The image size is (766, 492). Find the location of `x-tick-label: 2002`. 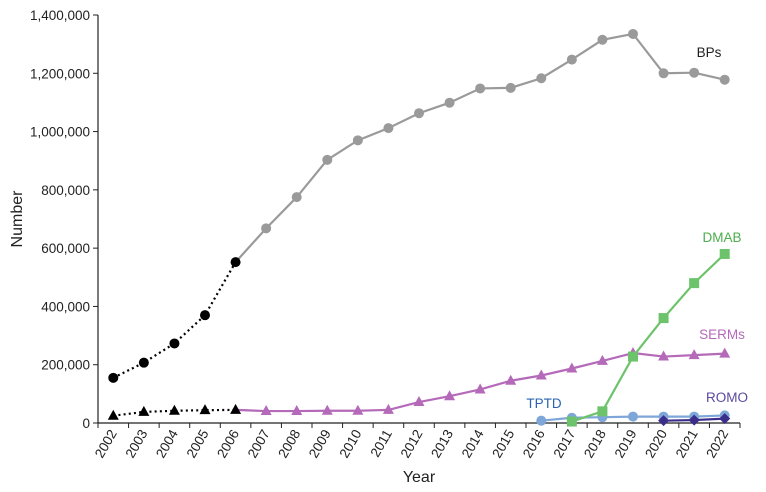

x-tick-label: 2002 is located at coordinates (106, 444).